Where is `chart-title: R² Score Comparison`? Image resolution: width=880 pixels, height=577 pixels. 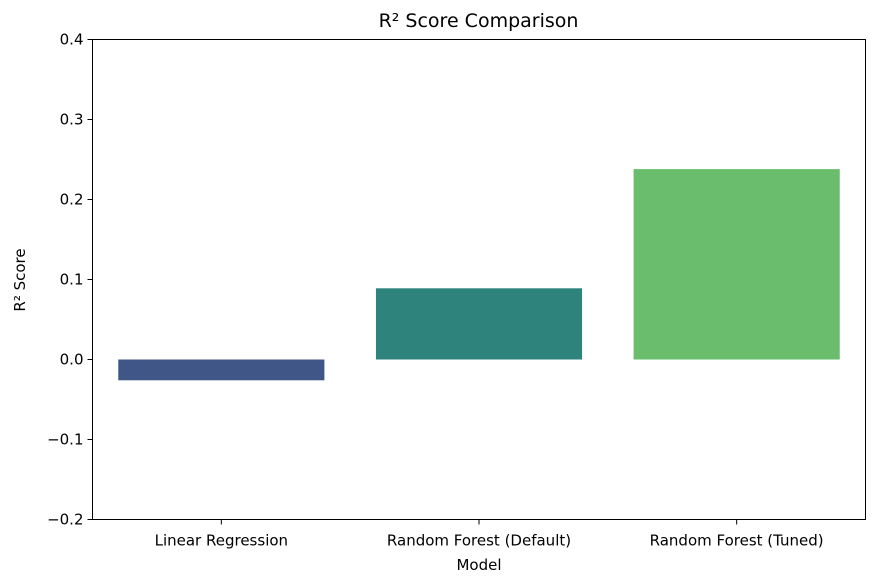 chart-title: R² Score Comparison is located at coordinates (479, 21).